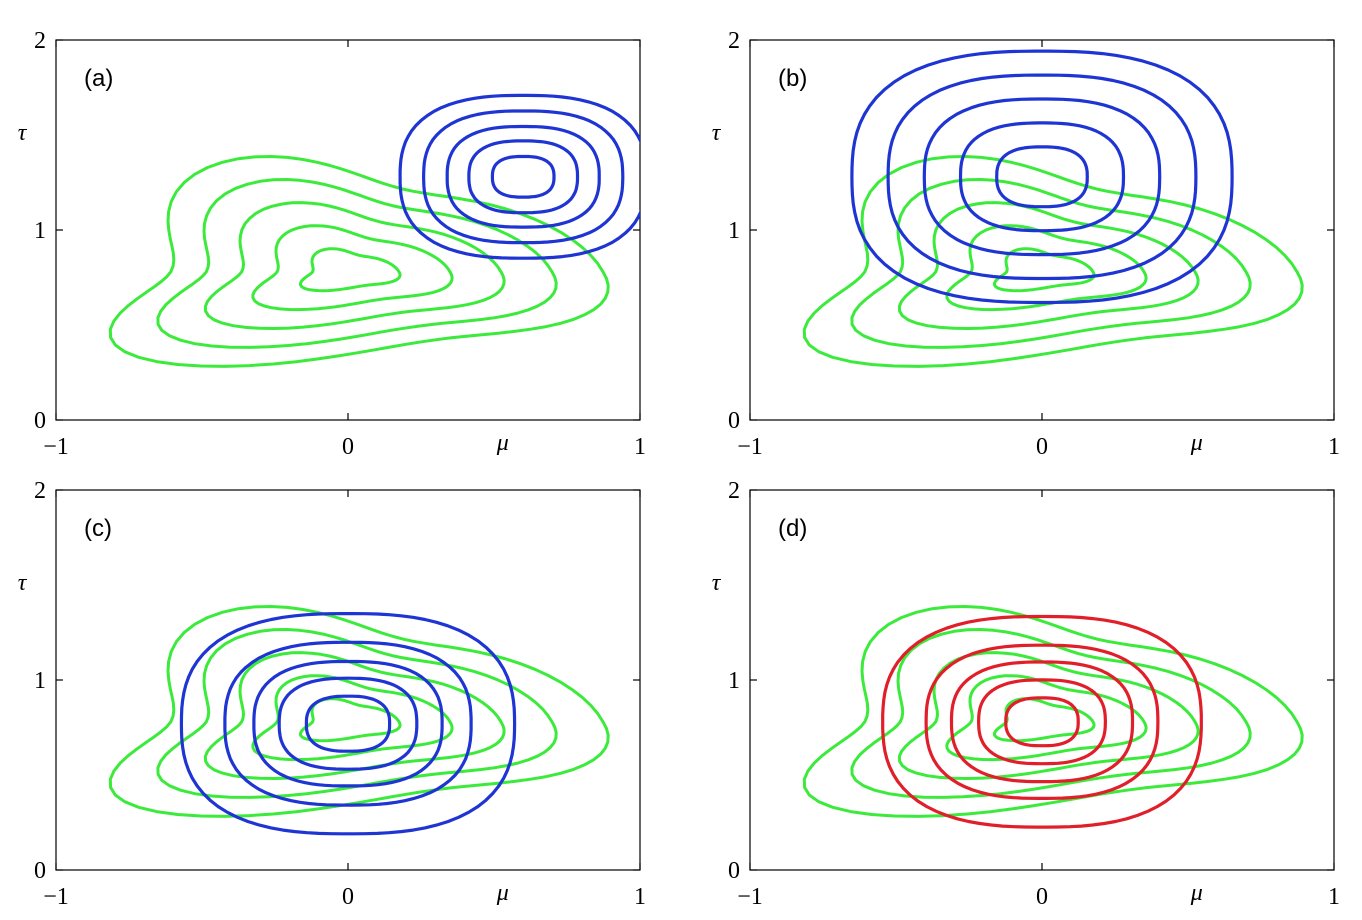 The width and height of the screenshot is (1362, 920). Describe the element at coordinates (98, 528) in the screenshot. I see `panel-label: (c)` at that location.